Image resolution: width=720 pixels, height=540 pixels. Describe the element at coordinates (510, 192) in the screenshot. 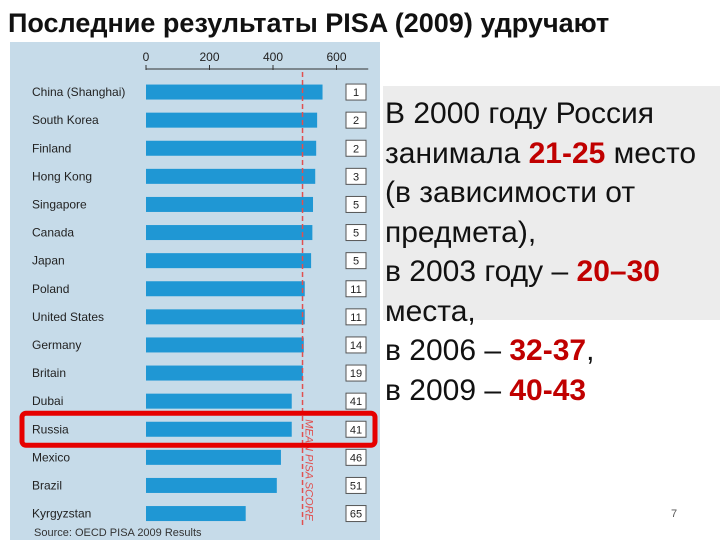

I see `text-depends: (в зависимости от` at that location.